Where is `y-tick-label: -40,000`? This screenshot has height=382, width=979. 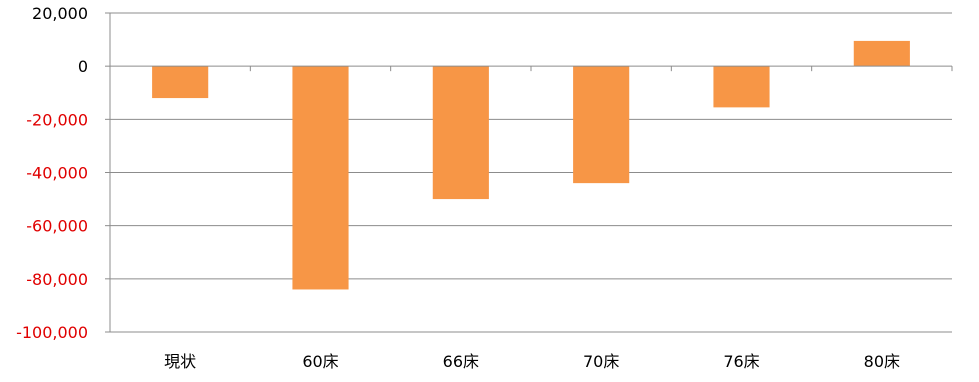
y-tick-label: -40,000 is located at coordinates (57, 173).